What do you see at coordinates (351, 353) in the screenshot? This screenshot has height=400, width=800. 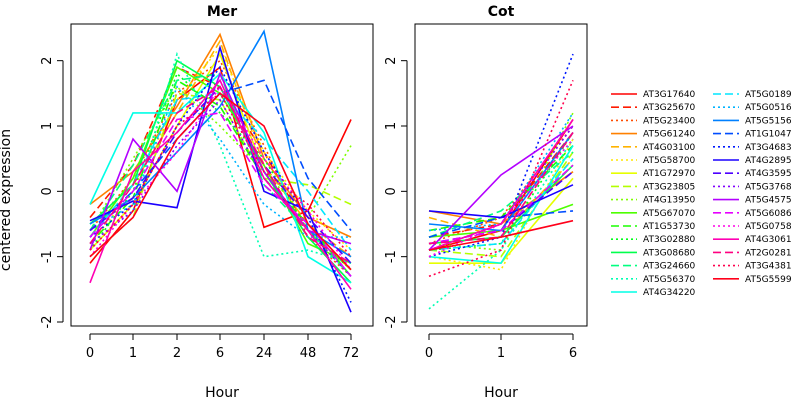 I see `x-tick-label: 72` at bounding box center [351, 353].